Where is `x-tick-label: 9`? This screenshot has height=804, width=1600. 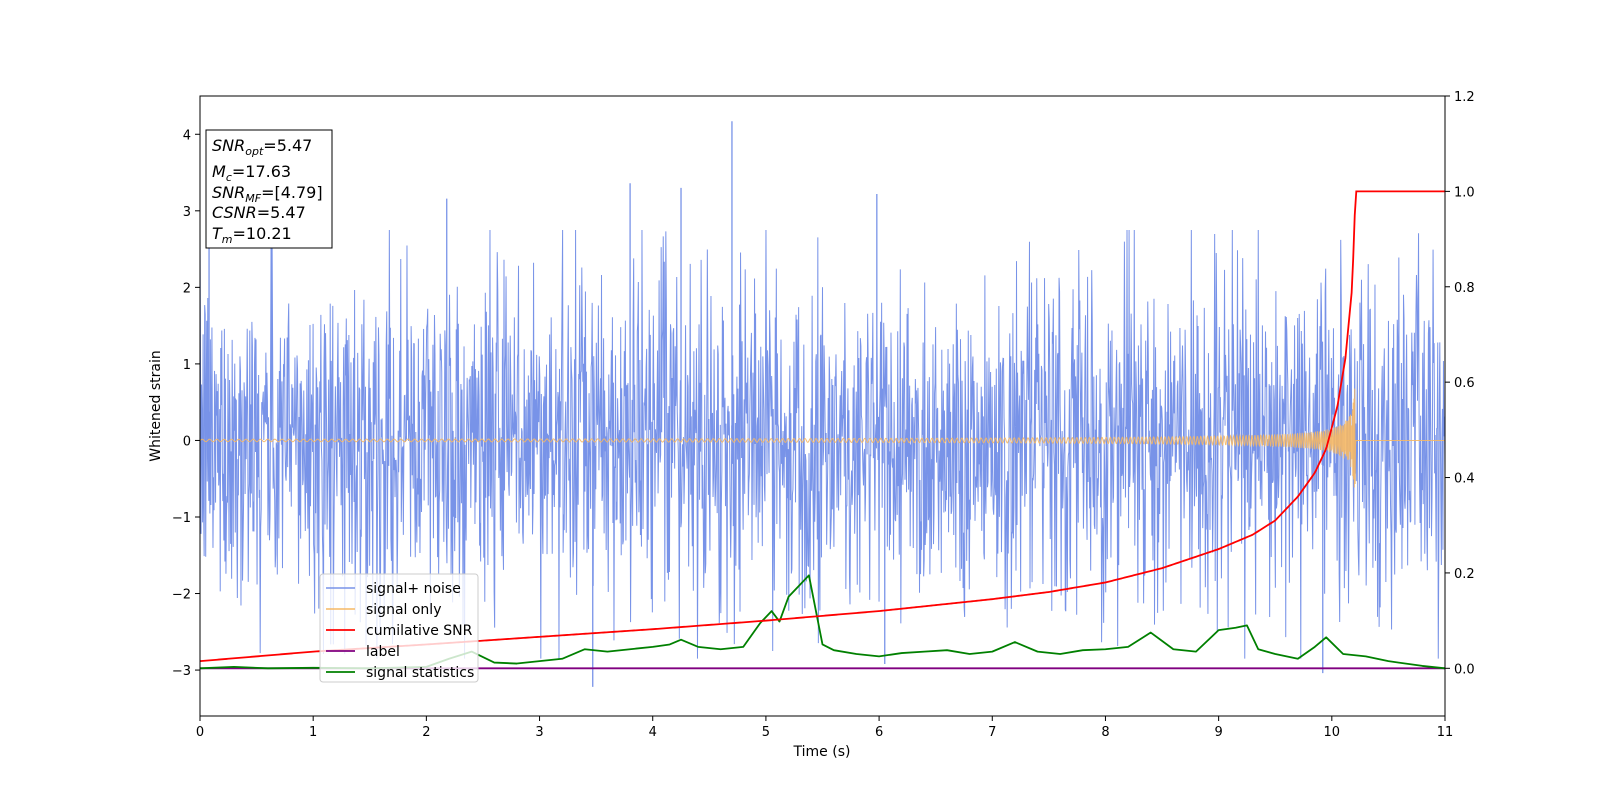 x-tick-label: 9 is located at coordinates (1218, 732).